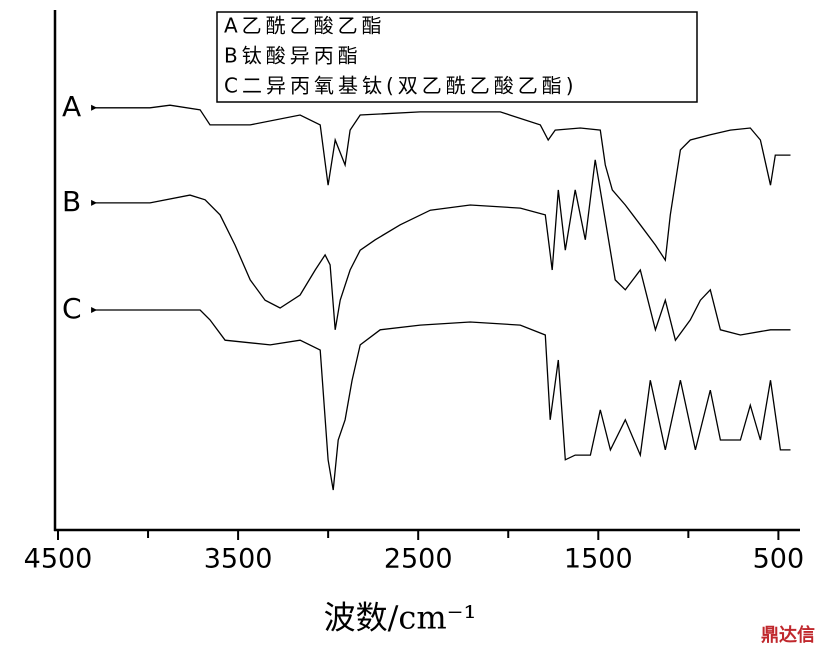  Describe the element at coordinates (457, 57) in the screenshot. I see `legend-box` at that location.